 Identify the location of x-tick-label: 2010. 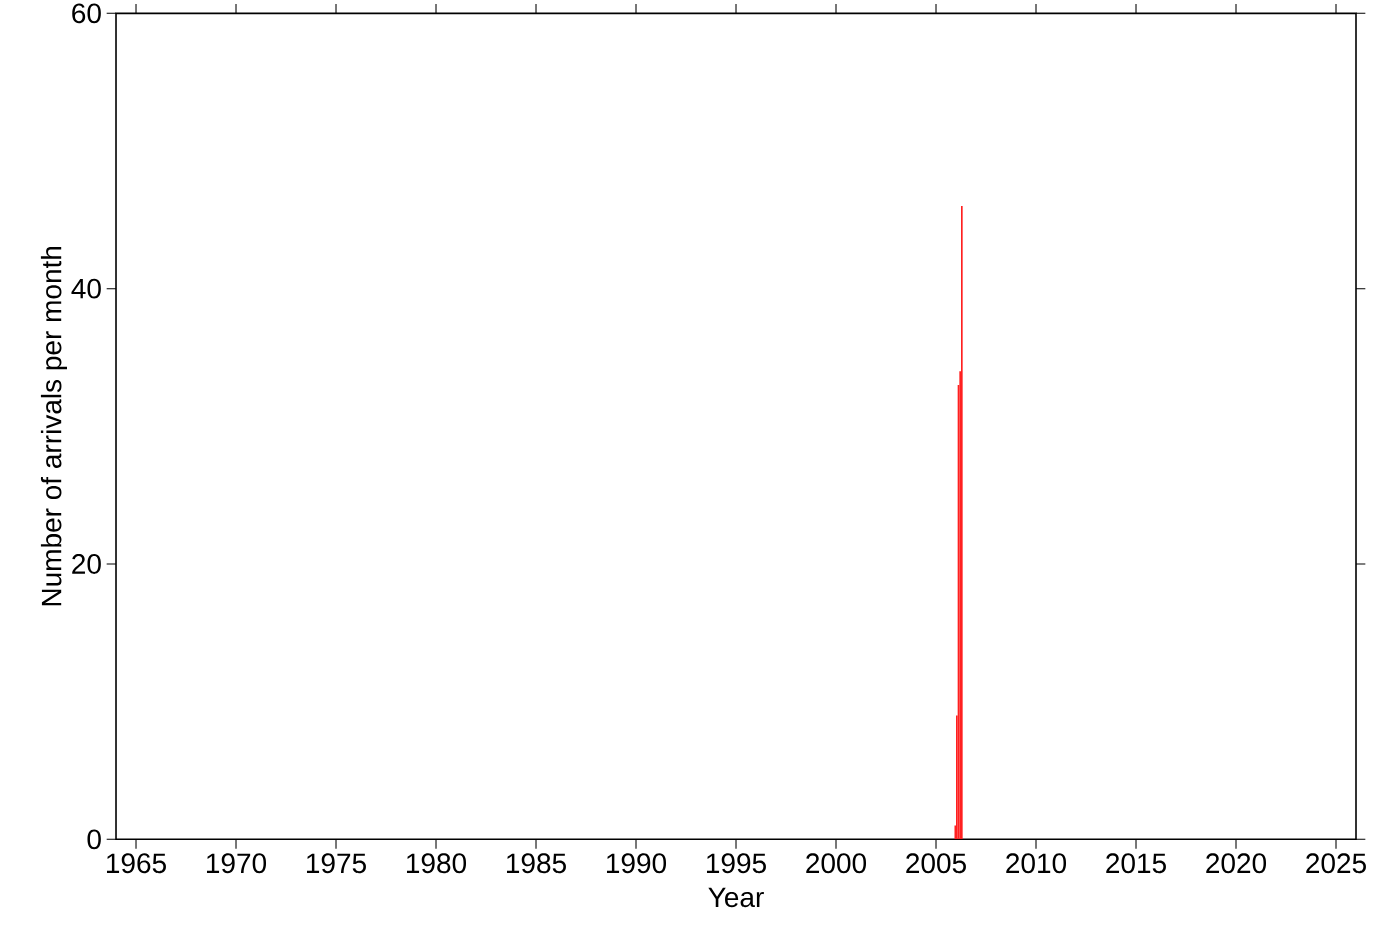
(1036, 863).